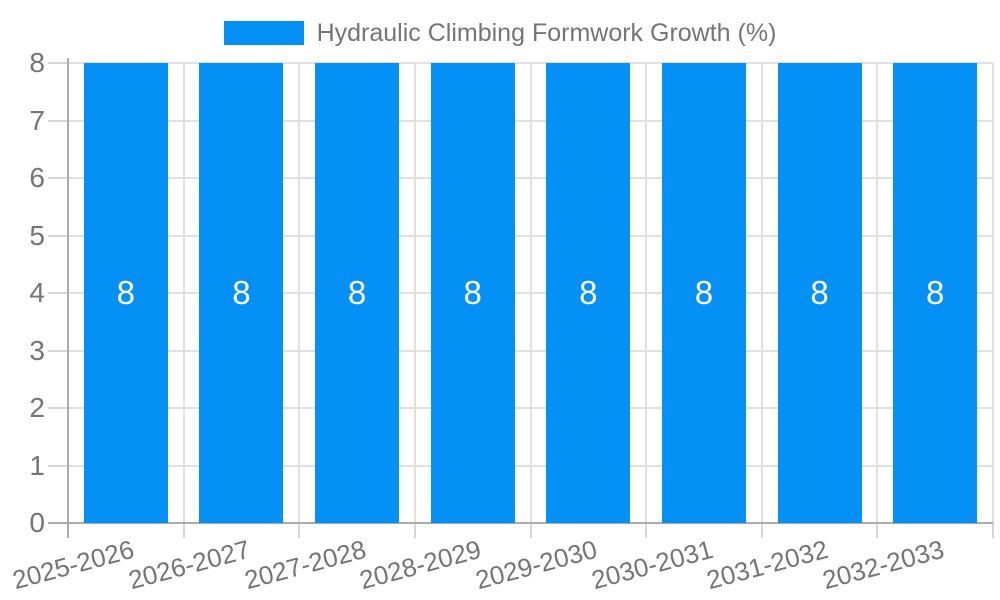  Describe the element at coordinates (37, 407) in the screenshot. I see `y-axis-label: 2` at that location.